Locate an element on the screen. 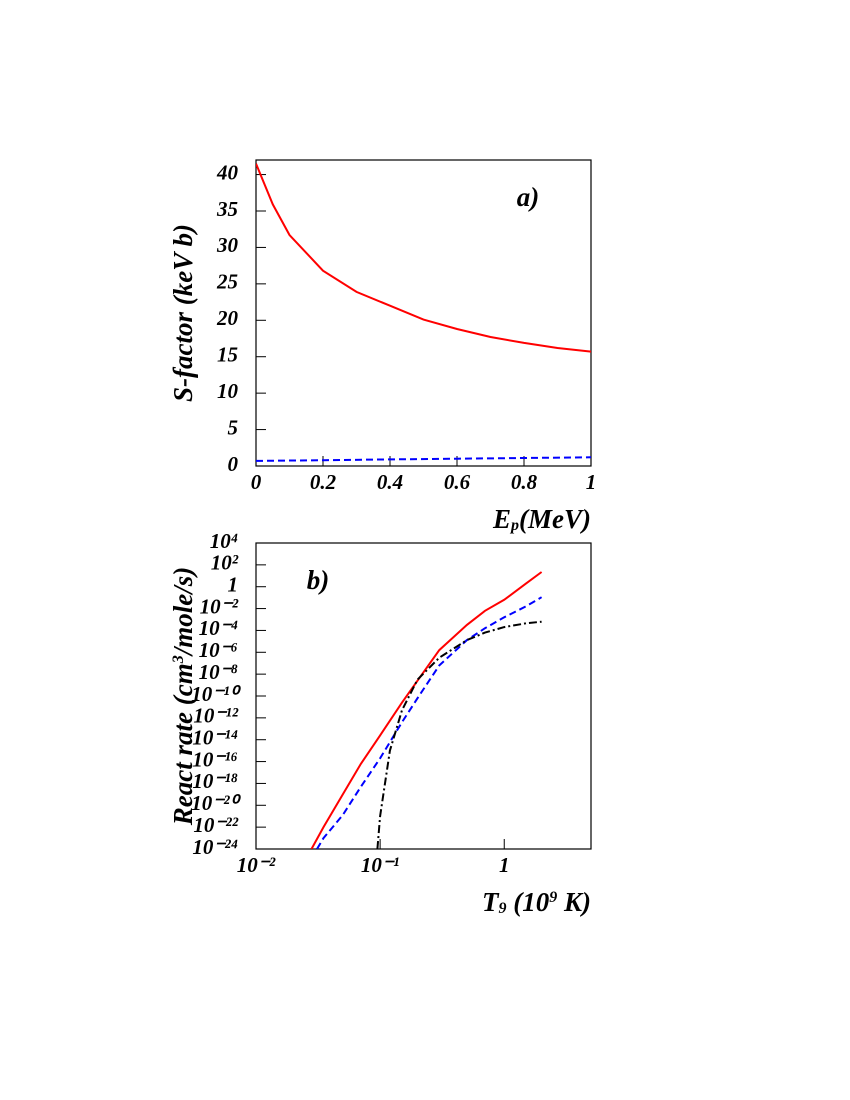  y-tick-label: 10⁻⁶ is located at coordinates (218, 650).